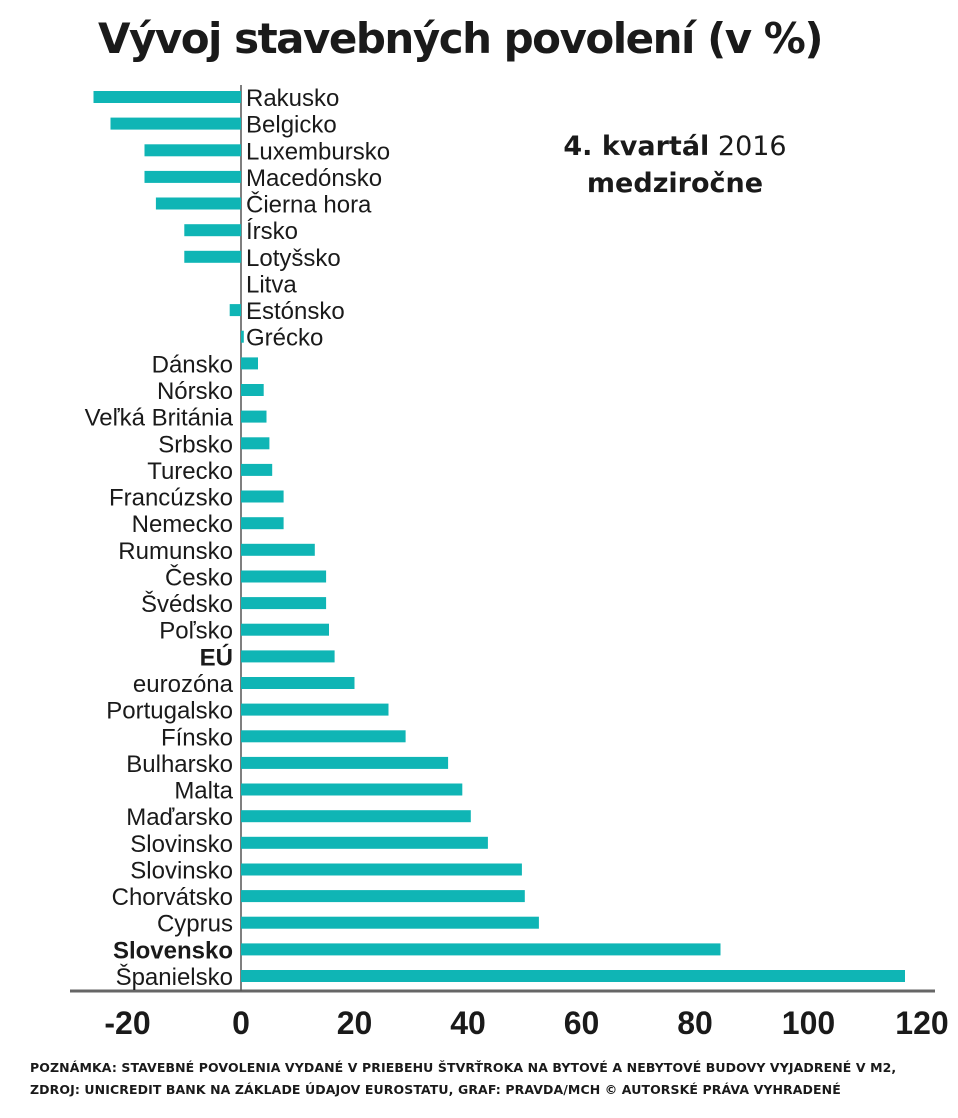 This screenshot has width=958, height=1118. What do you see at coordinates (196, 631) in the screenshot?
I see `category-label: Poľsko` at bounding box center [196, 631].